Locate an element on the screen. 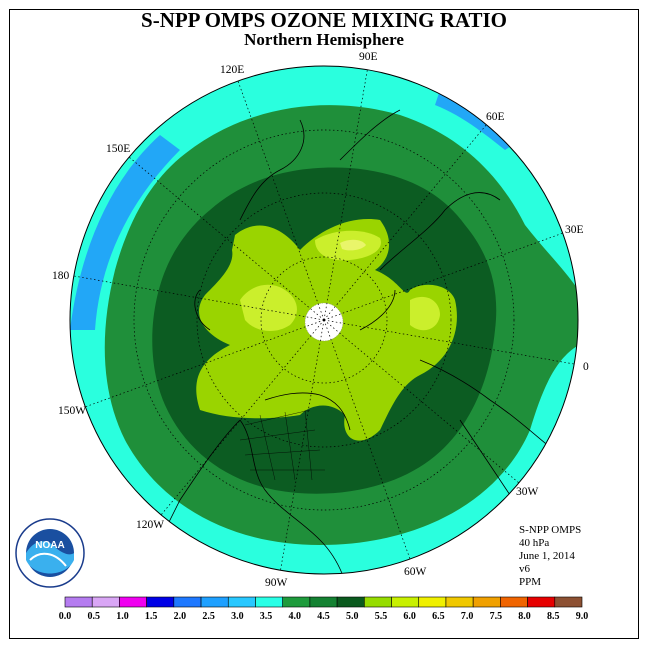  map-subtitle: Northern Hemisphere is located at coordinates (324, 39).